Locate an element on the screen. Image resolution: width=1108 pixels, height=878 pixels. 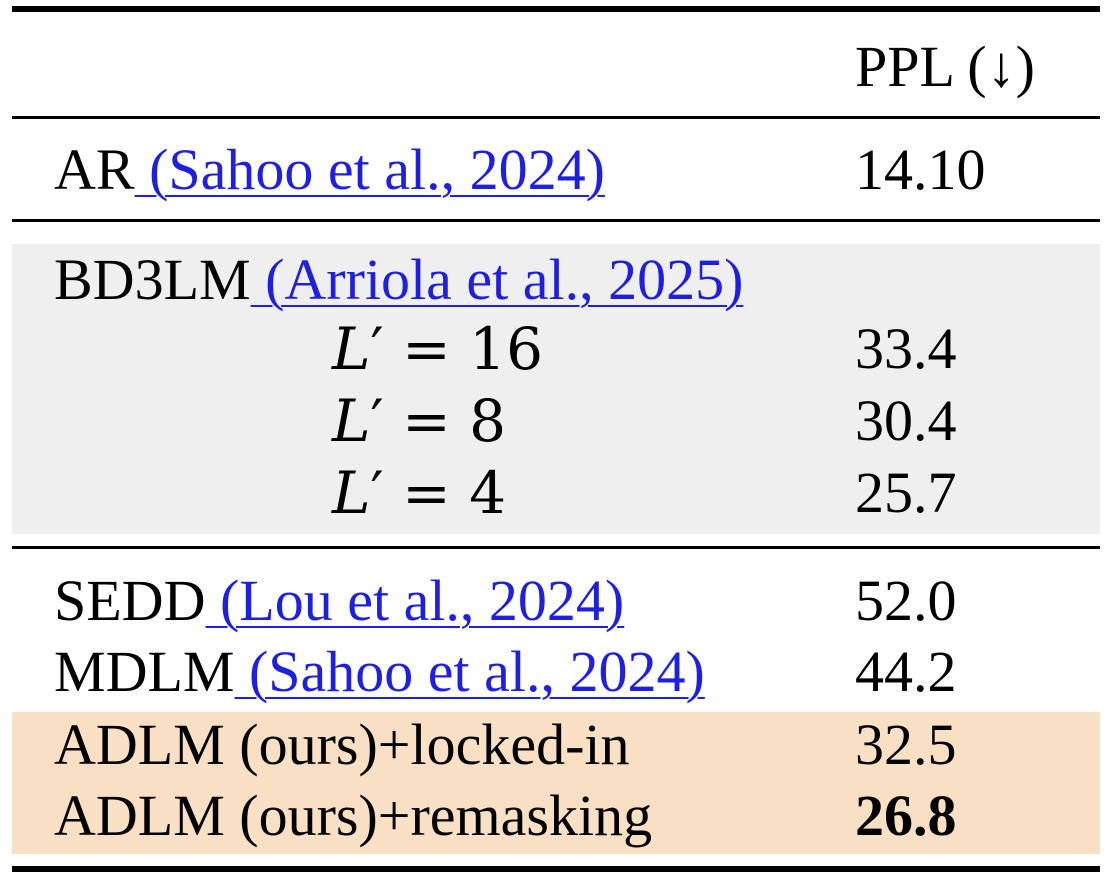
row-mdlm-ppl: 44.2 is located at coordinates (906, 671).